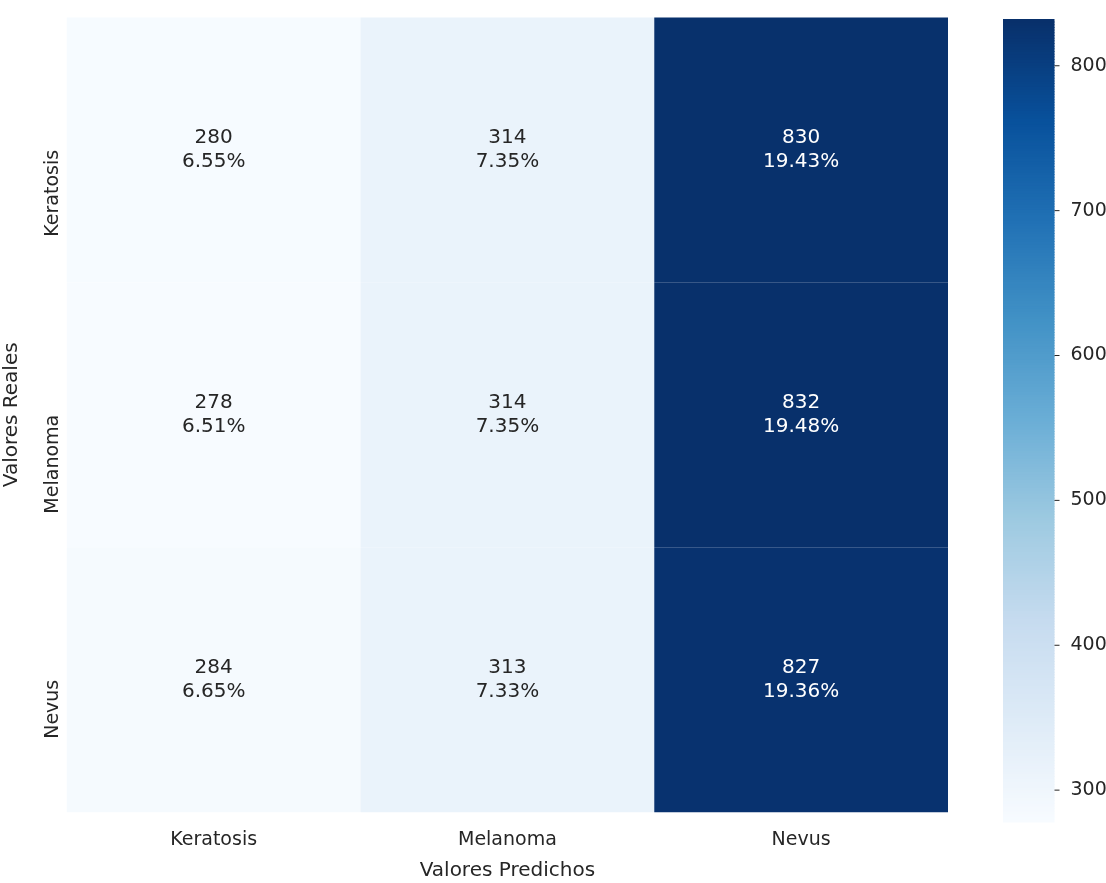 The width and height of the screenshot is (1106, 883). What do you see at coordinates (213, 677) in the screenshot?
I see `data-label: 284 6.65%` at bounding box center [213, 677].